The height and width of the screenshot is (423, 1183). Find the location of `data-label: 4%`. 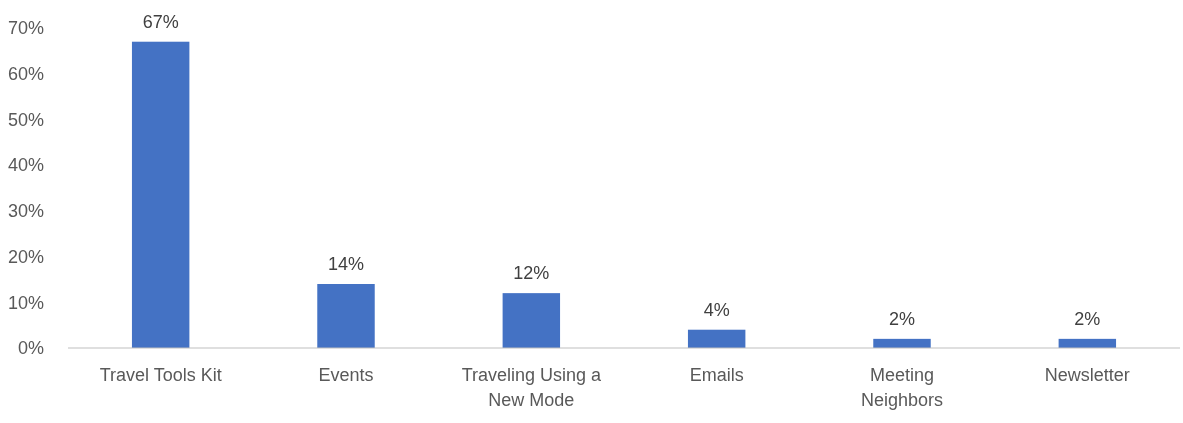

data-label: 4% is located at coordinates (716, 309).